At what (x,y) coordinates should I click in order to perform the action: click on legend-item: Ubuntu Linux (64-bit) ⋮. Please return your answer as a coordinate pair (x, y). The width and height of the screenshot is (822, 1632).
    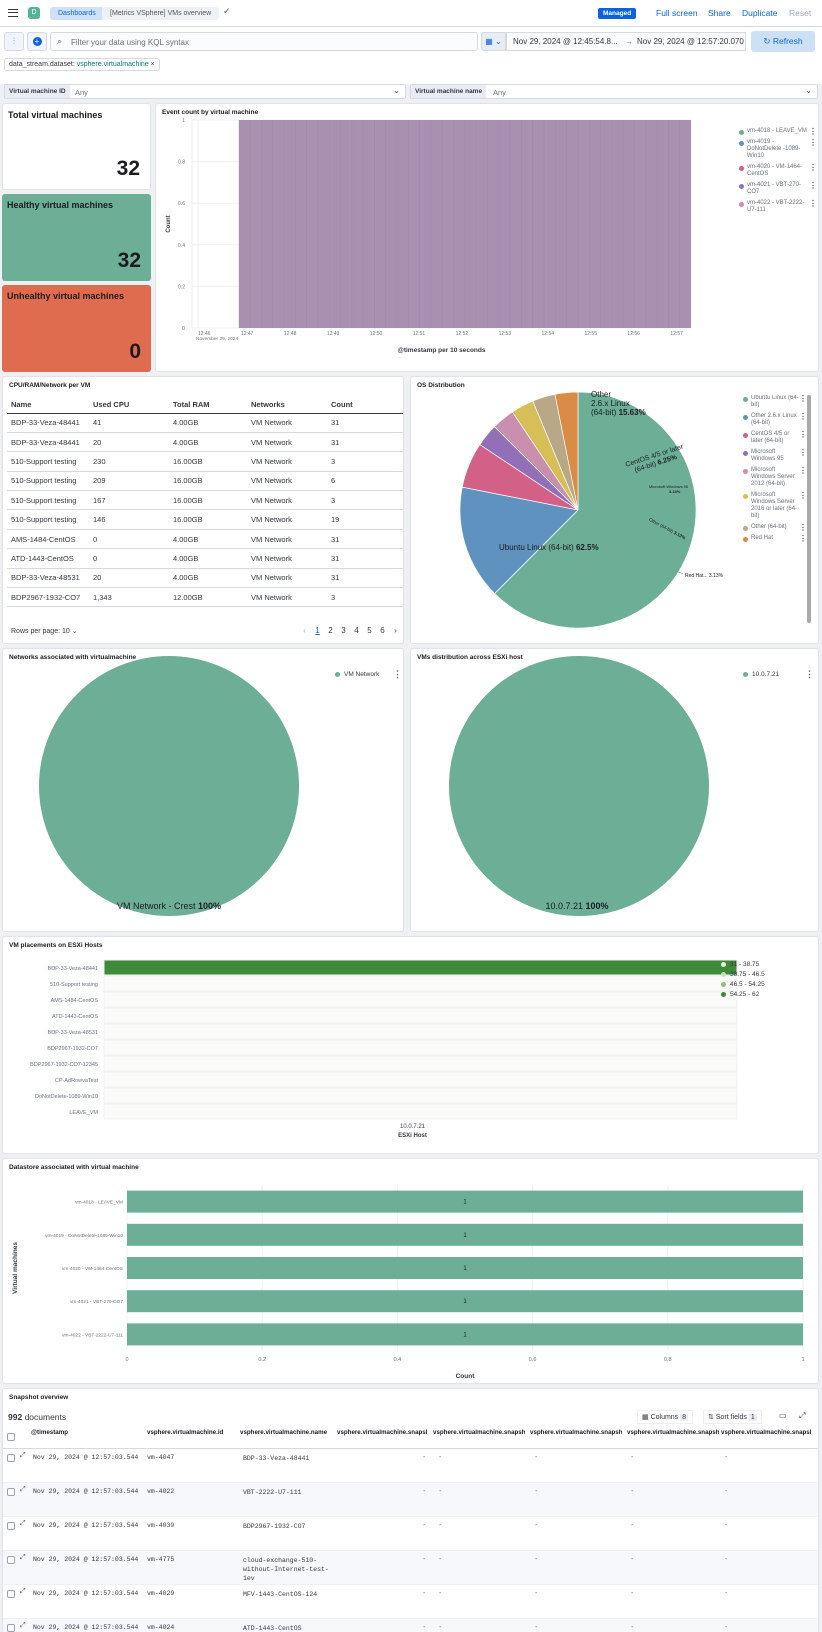
    Looking at the image, I should click on (777, 402).